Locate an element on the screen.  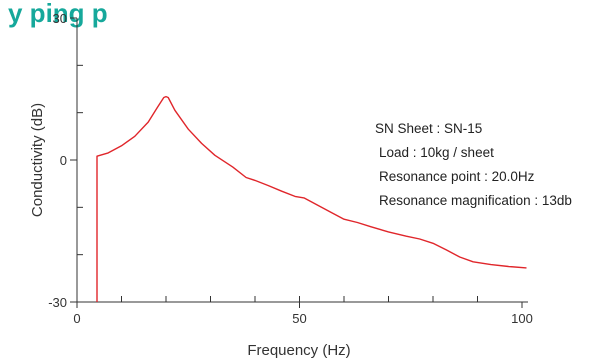
y-tick-label: -30 is located at coordinates (57, 302).